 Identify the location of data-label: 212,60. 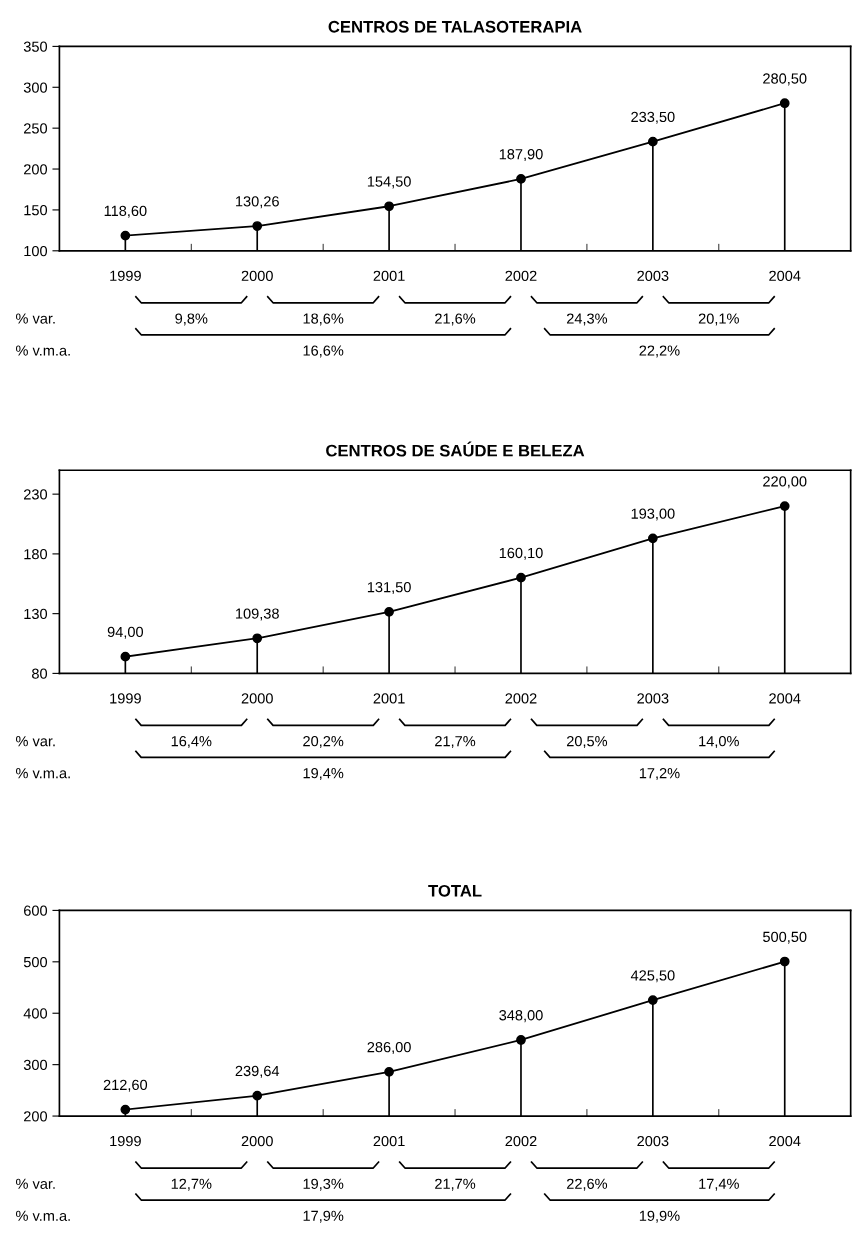
(125, 1085).